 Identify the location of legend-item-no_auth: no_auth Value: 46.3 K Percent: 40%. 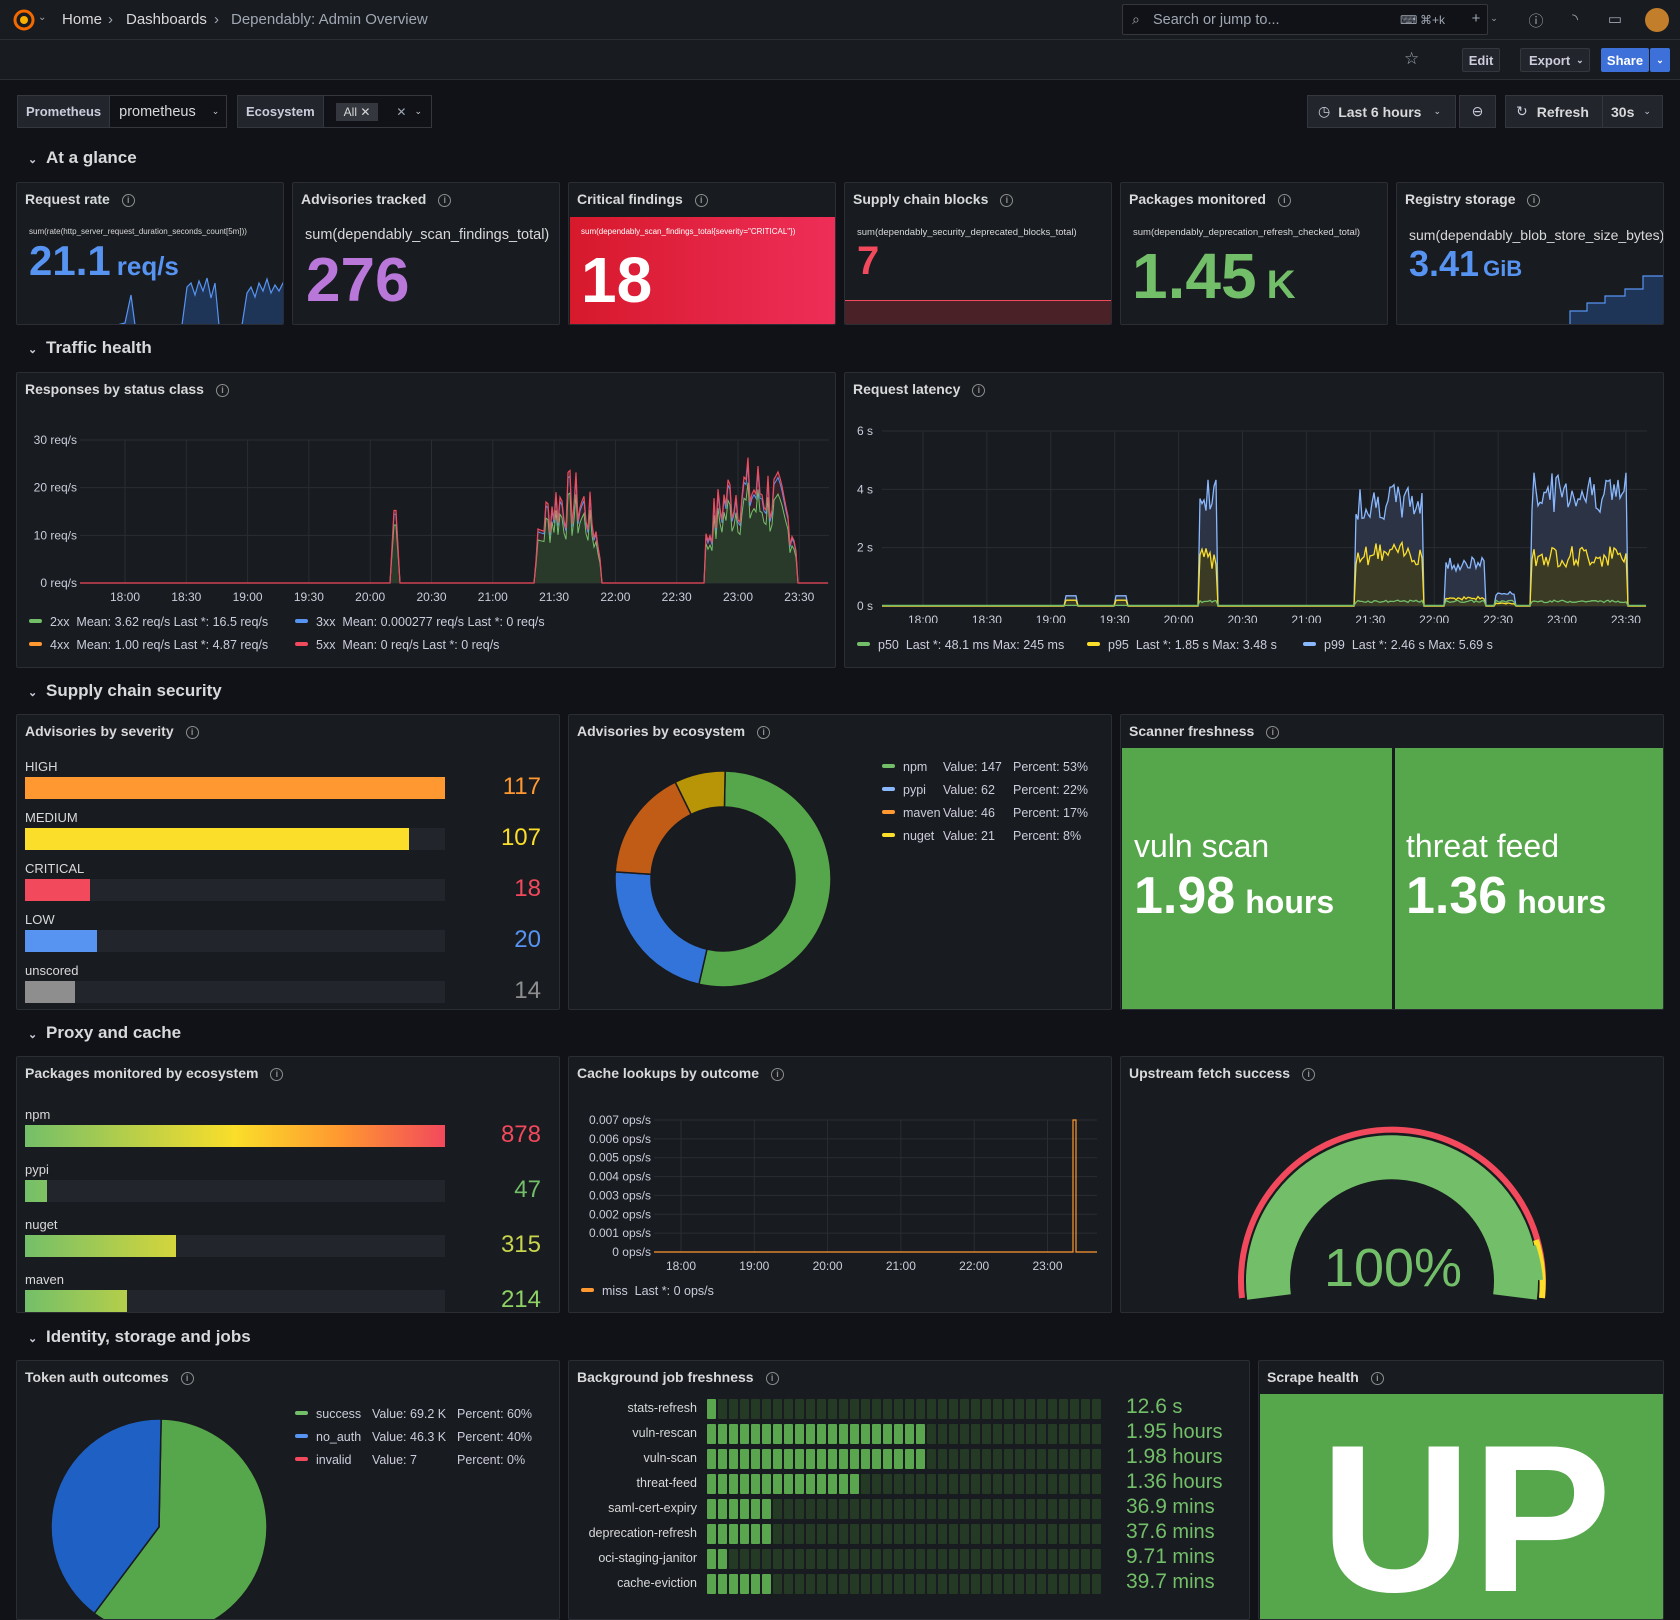
(413, 1437).